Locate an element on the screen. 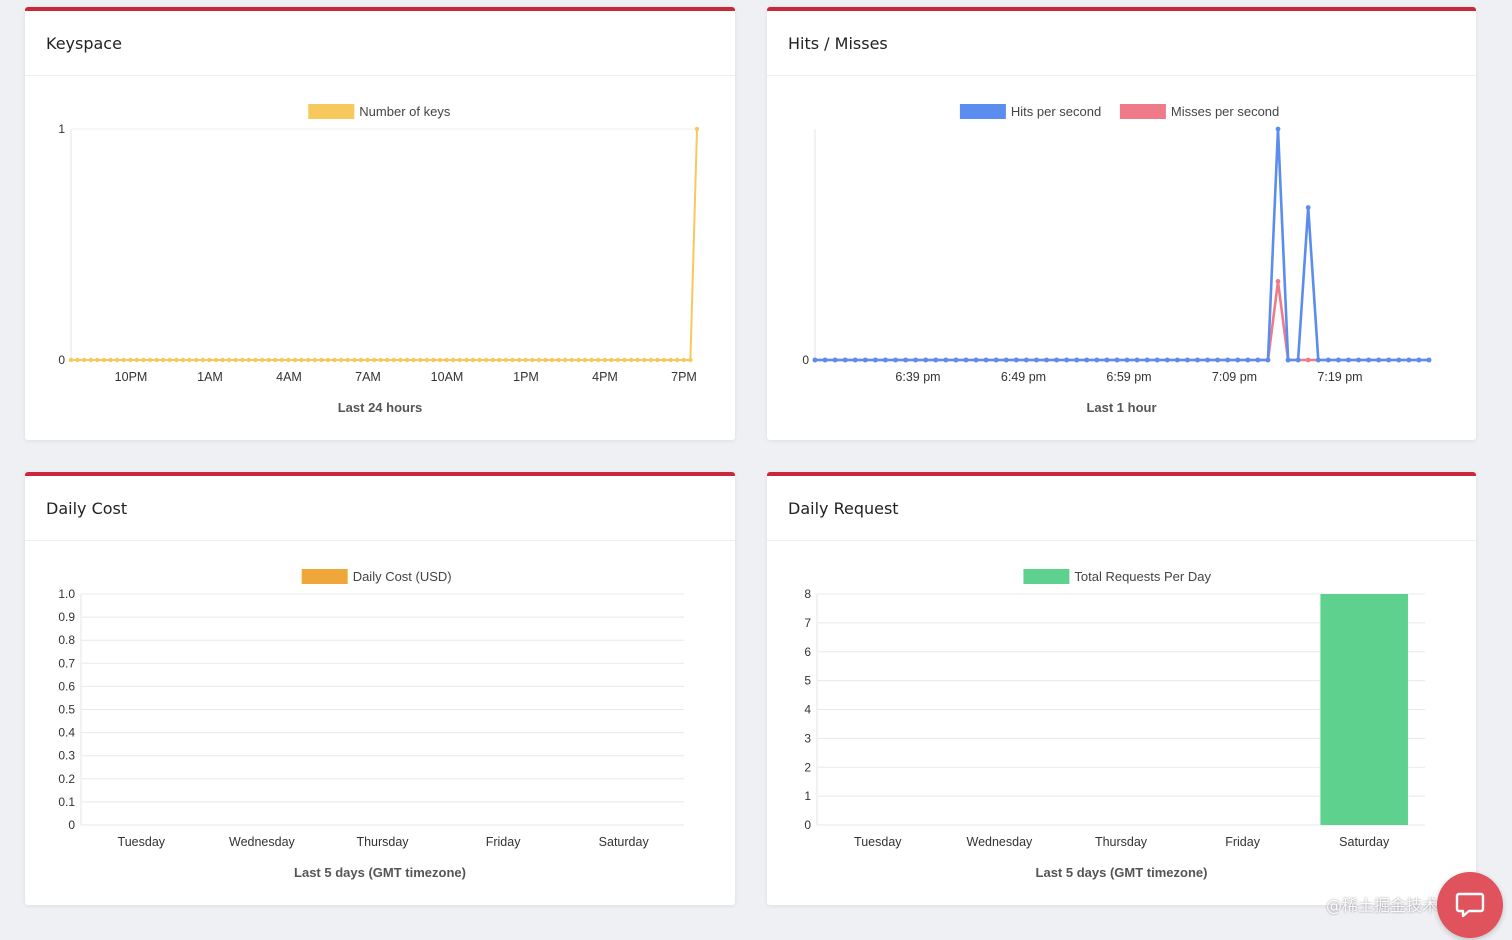 The height and width of the screenshot is (940, 1512). x-tick-label: 7:19 pm is located at coordinates (1339, 377).